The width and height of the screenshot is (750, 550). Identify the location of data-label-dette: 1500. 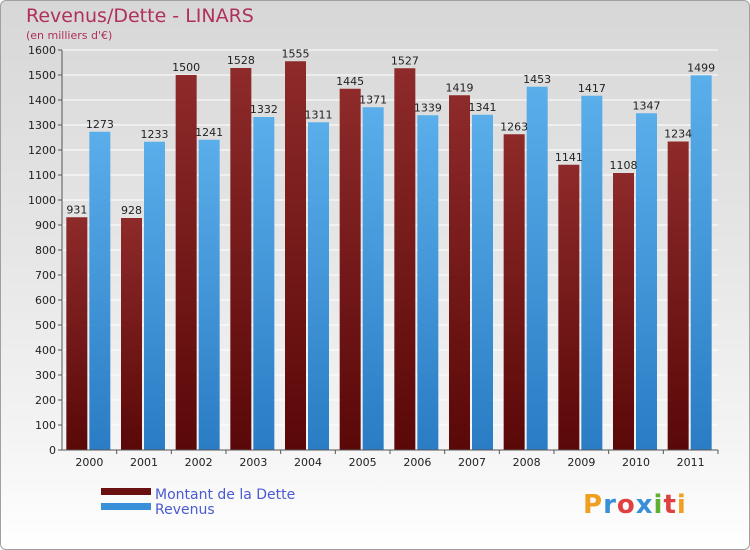
(186, 67).